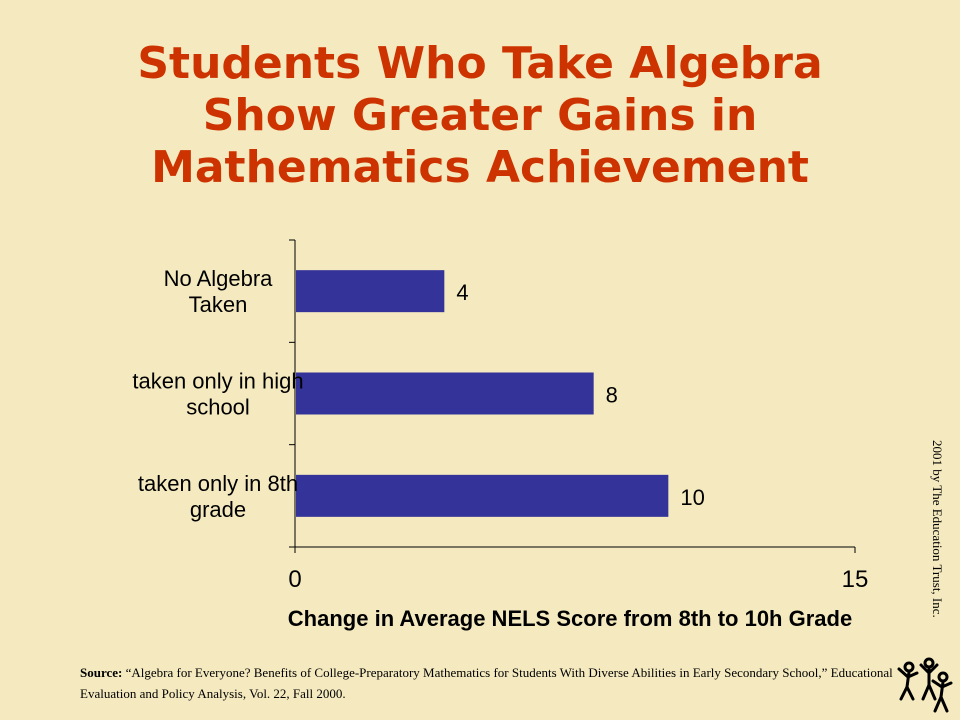 The width and height of the screenshot is (960, 720). Describe the element at coordinates (692, 497) in the screenshot. I see `data-label: 10` at that location.